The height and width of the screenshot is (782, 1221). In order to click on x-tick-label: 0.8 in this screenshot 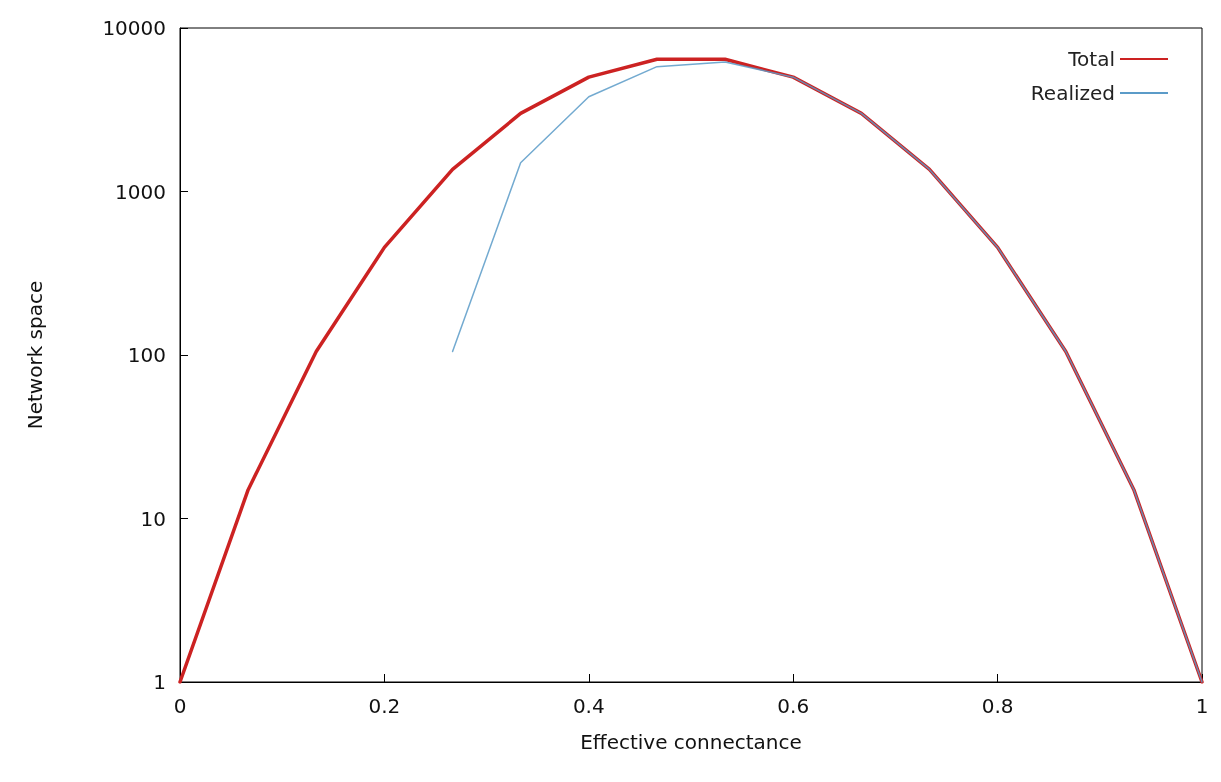, I will do `click(997, 706)`.